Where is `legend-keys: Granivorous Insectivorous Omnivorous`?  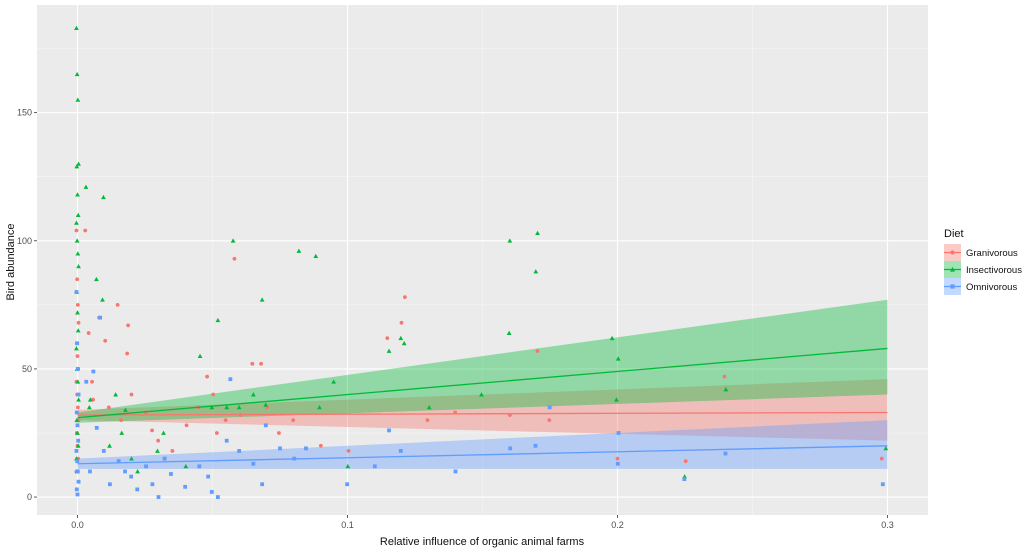
legend-keys: Granivorous Insectivorous Omnivorous is located at coordinates (983, 269).